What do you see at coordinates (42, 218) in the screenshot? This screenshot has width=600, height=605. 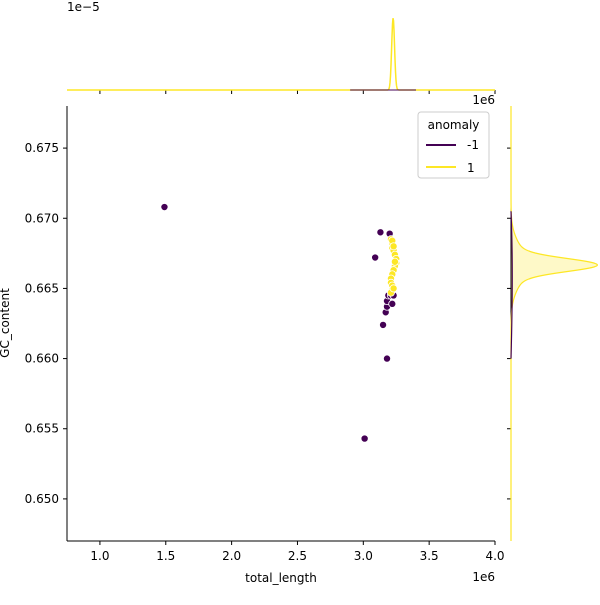 I see `y-tick-label: 0.670` at bounding box center [42, 218].